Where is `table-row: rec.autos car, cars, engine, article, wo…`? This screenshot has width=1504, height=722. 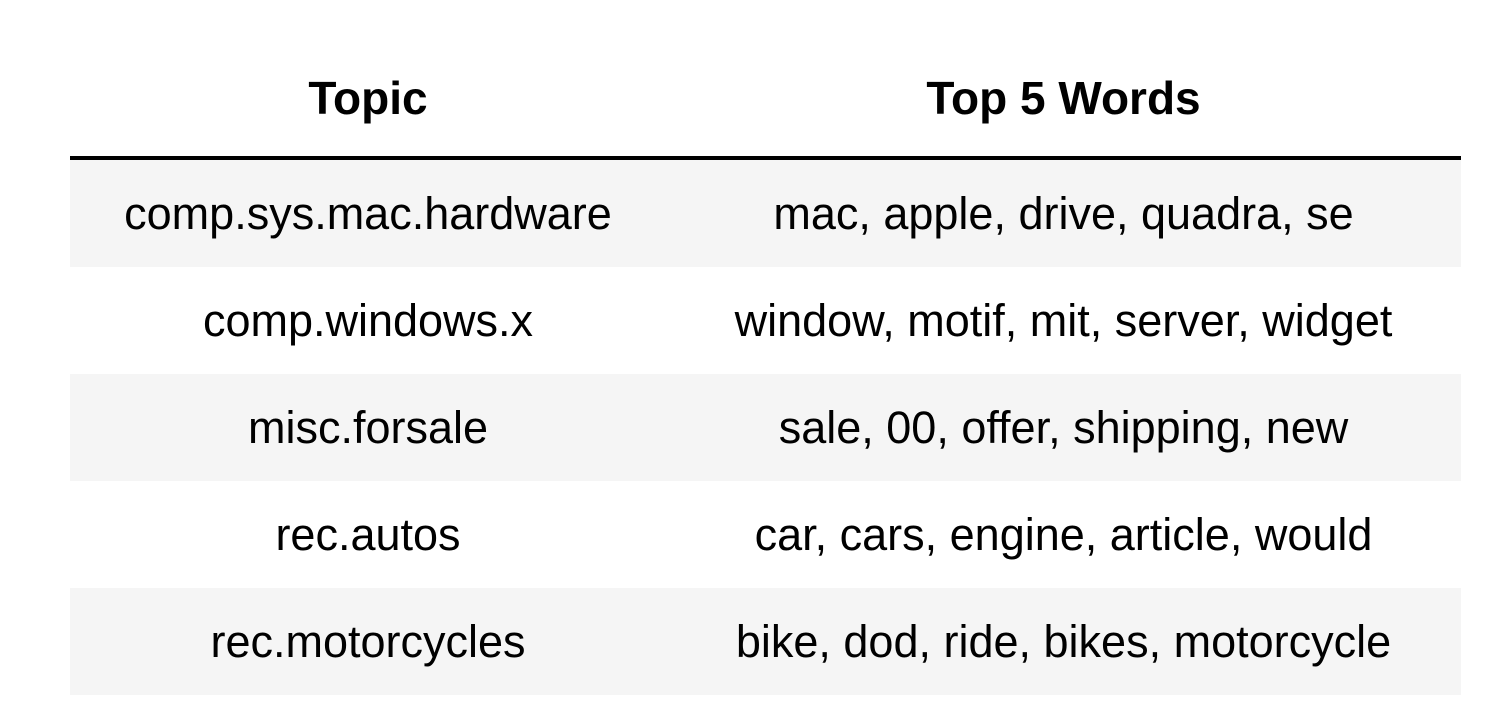
table-row: rec.autos car, cars, engine, article, wo… is located at coordinates (765, 534).